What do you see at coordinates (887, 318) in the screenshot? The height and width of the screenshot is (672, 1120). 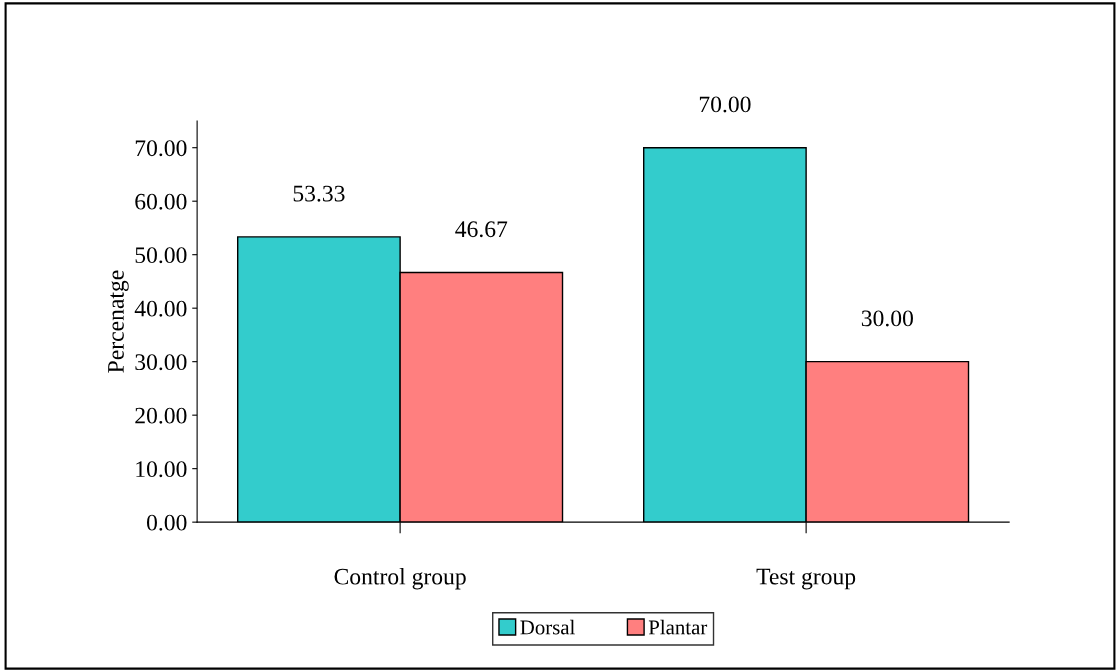 I see `data-label: 30.00` at bounding box center [887, 318].